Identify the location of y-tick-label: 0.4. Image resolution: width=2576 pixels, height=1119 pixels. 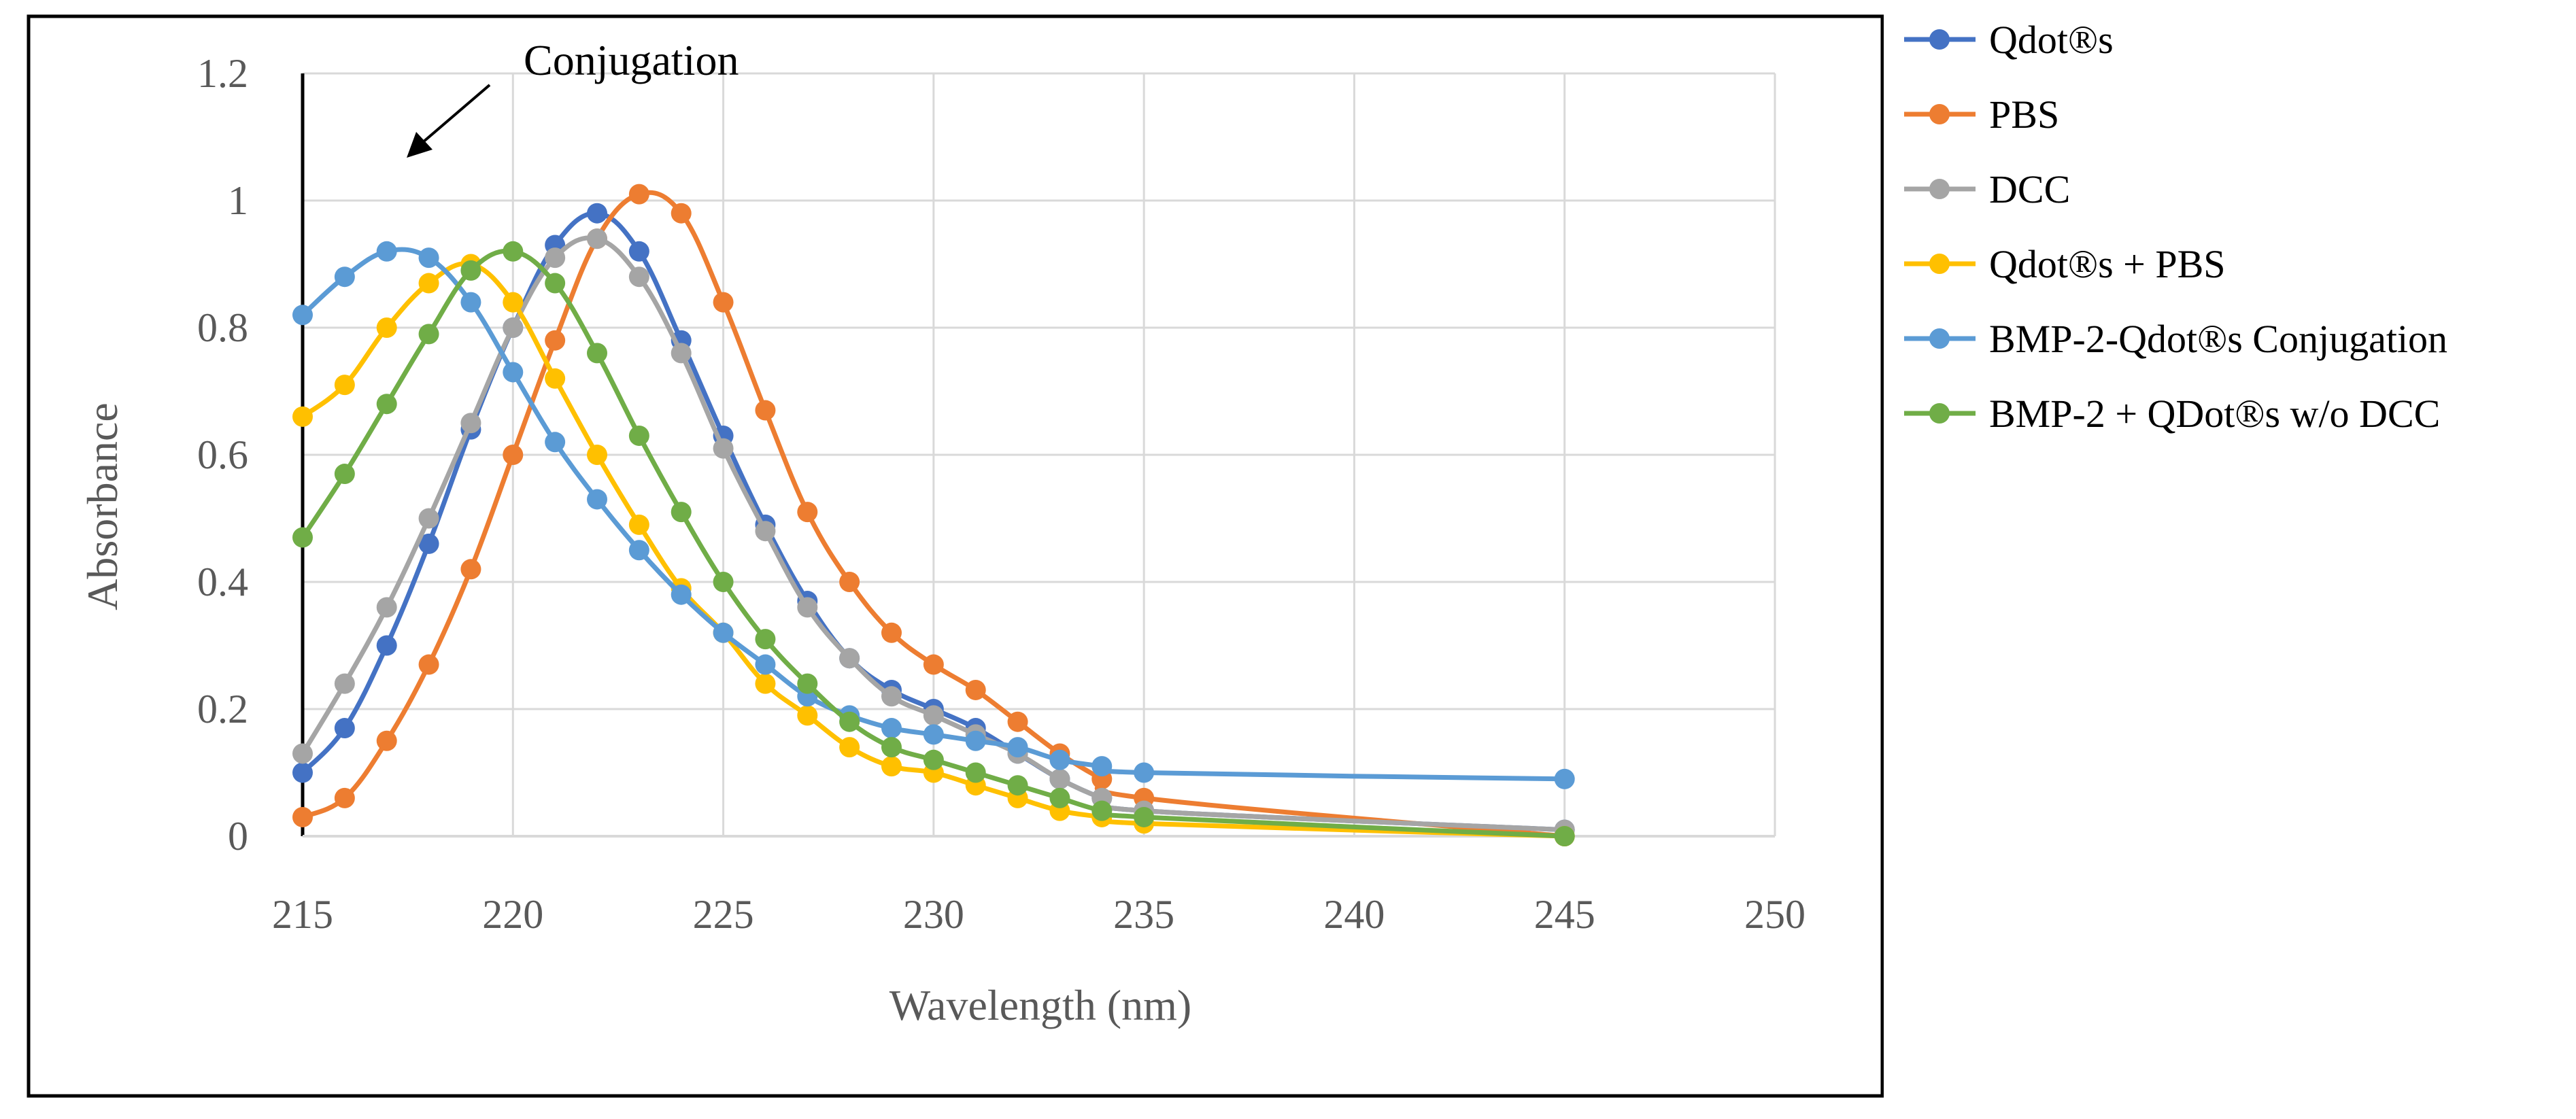
(222, 582).